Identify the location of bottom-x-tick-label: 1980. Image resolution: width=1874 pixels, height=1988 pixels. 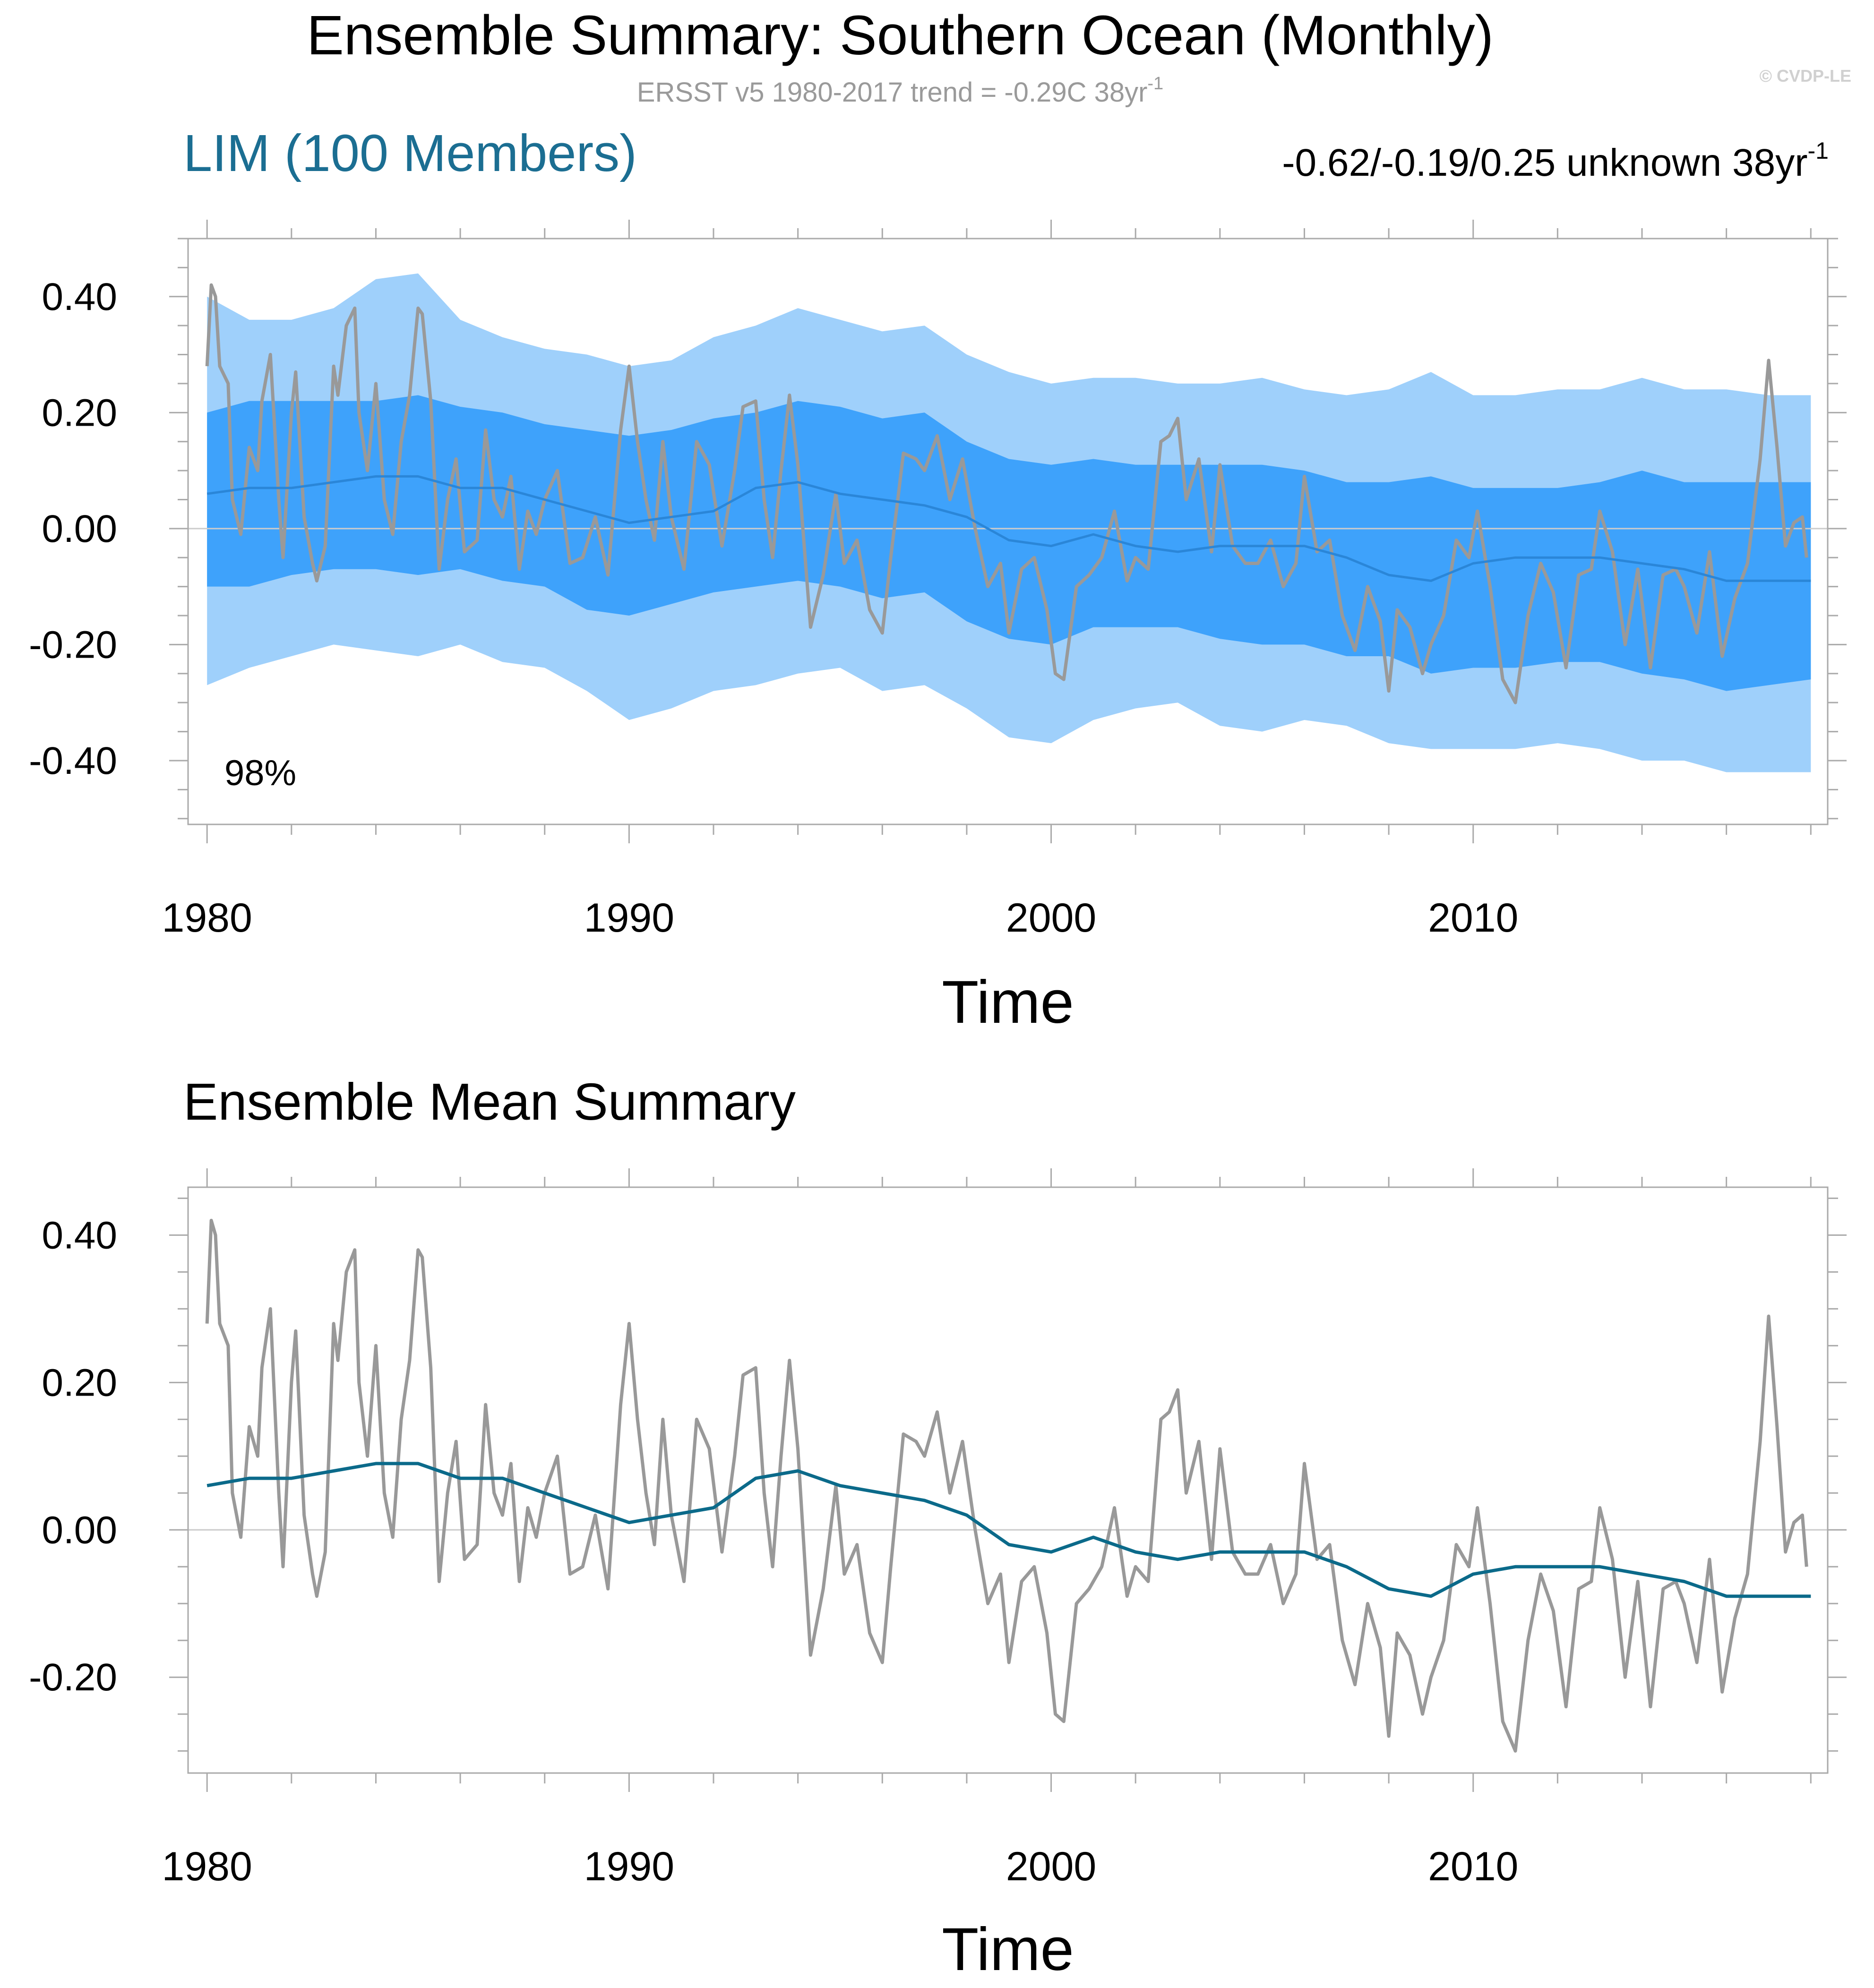
(207, 1867).